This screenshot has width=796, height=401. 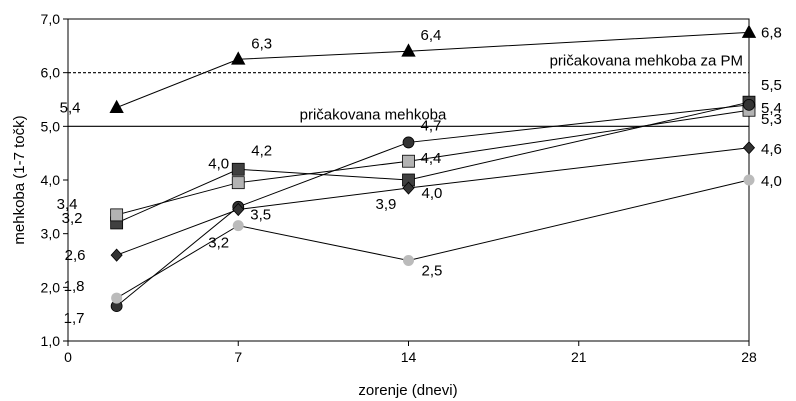 I want to click on data-label: 5,3, so click(x=771, y=119).